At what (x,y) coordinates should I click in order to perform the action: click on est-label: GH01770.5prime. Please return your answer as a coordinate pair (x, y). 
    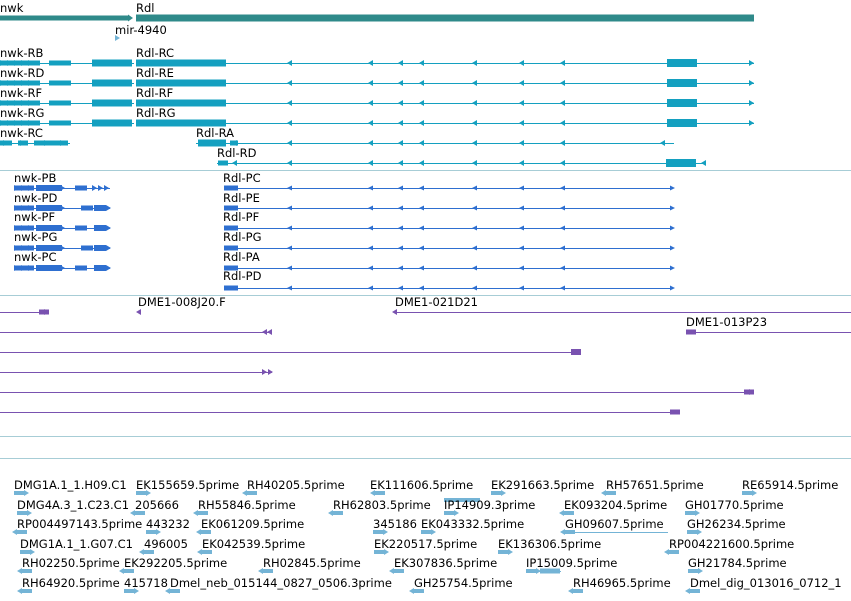
    Looking at the image, I should click on (734, 505).